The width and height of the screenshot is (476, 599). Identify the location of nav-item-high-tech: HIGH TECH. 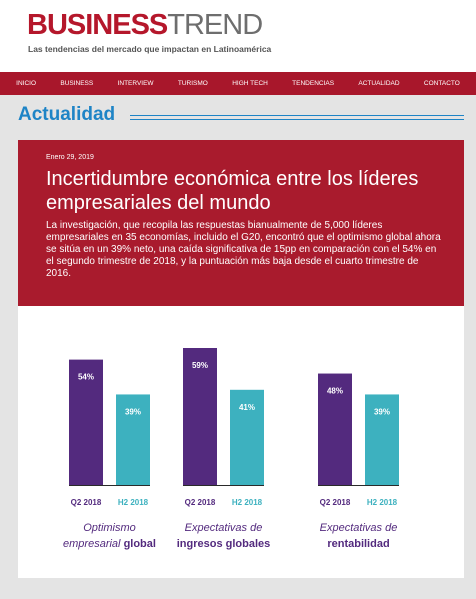
(250, 83).